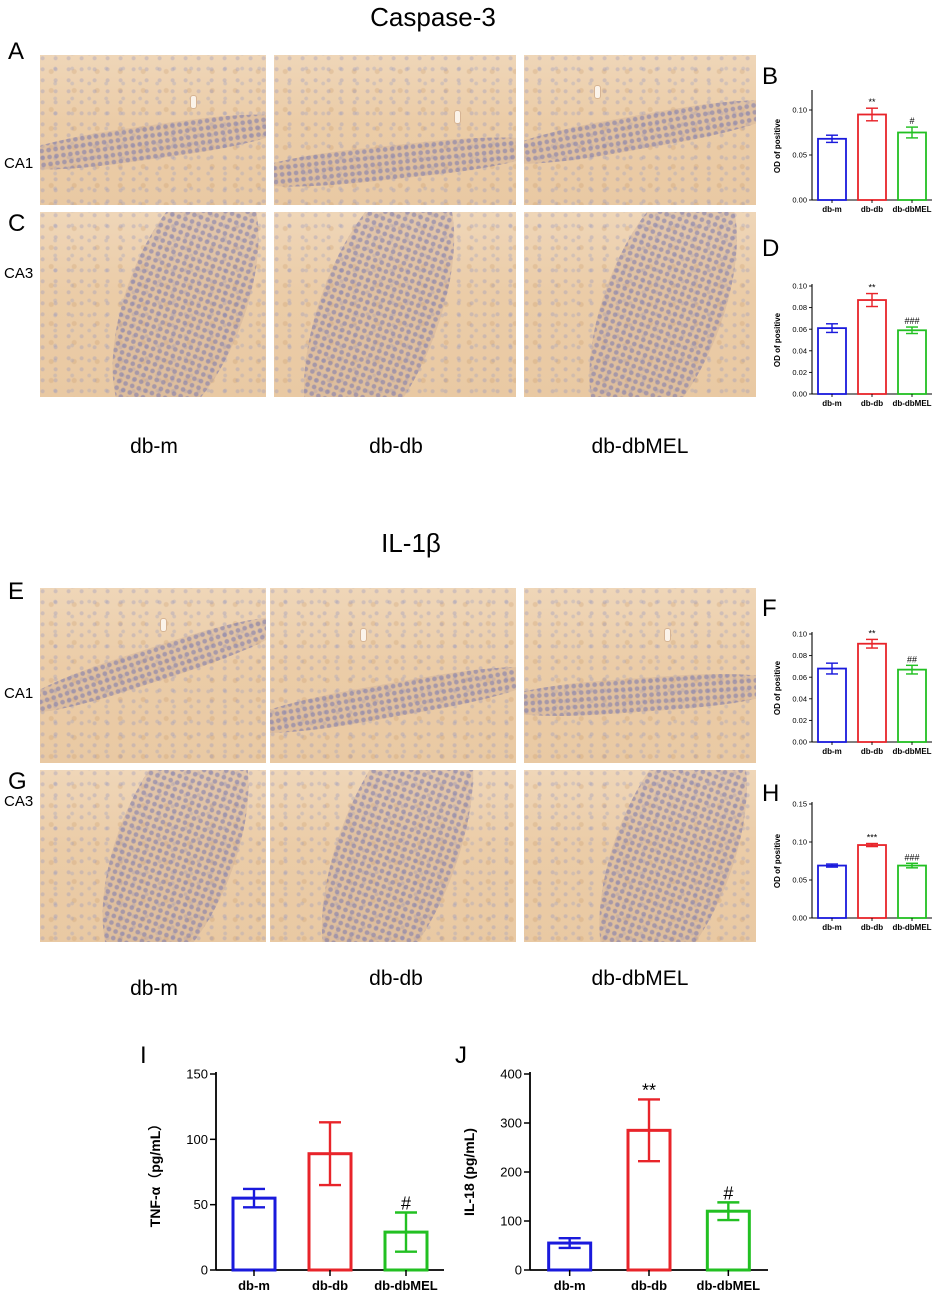  Describe the element at coordinates (771, 248) in the screenshot. I see `panel-letter-d: D` at that location.